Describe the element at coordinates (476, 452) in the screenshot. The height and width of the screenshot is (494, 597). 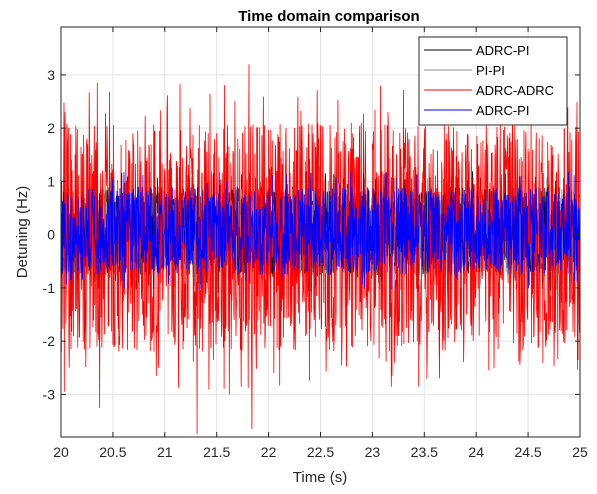
I see `x-tick-label: 24` at that location.